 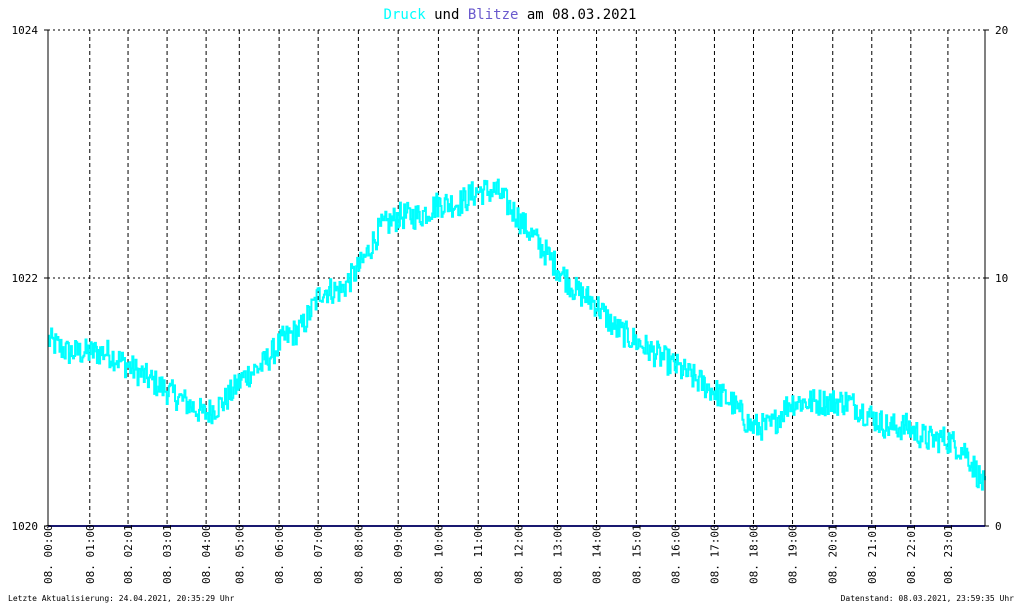 What do you see at coordinates (833, 554) in the screenshot?
I see `x-tick-label: 08. 20:01` at bounding box center [833, 554].